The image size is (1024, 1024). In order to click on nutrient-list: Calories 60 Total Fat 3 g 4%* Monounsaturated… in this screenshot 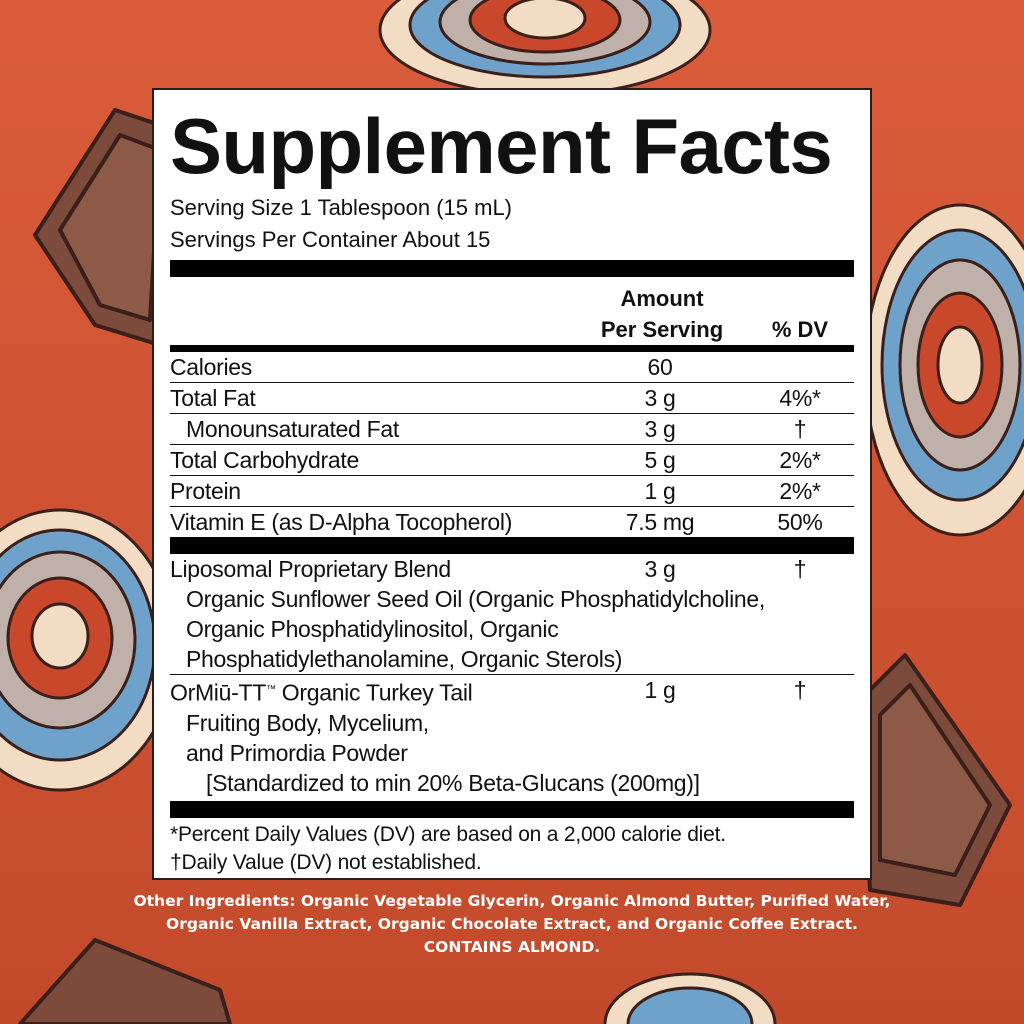, I will do `click(512, 444)`.